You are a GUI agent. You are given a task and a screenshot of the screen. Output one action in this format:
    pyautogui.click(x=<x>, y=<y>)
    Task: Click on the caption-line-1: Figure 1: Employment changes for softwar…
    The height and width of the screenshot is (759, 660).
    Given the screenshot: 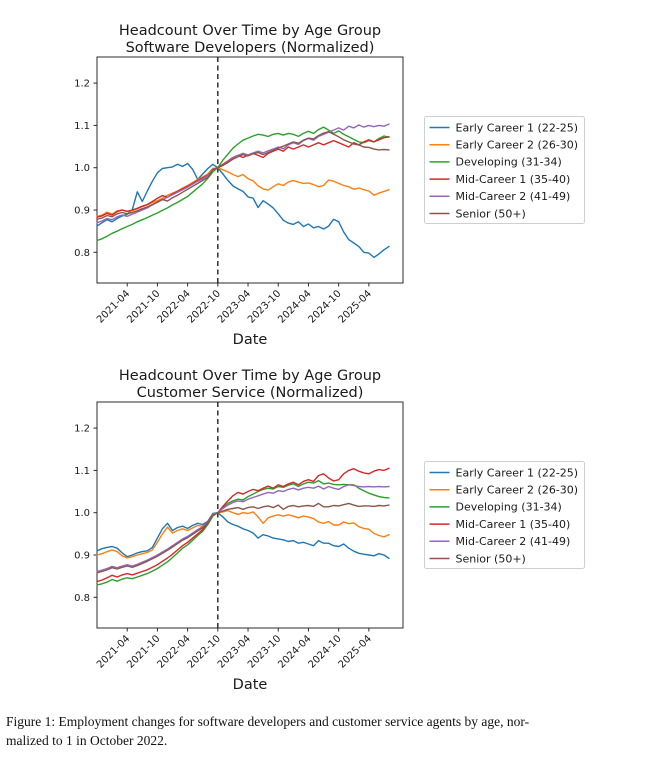 What is the action you would take?
    pyautogui.click(x=268, y=721)
    